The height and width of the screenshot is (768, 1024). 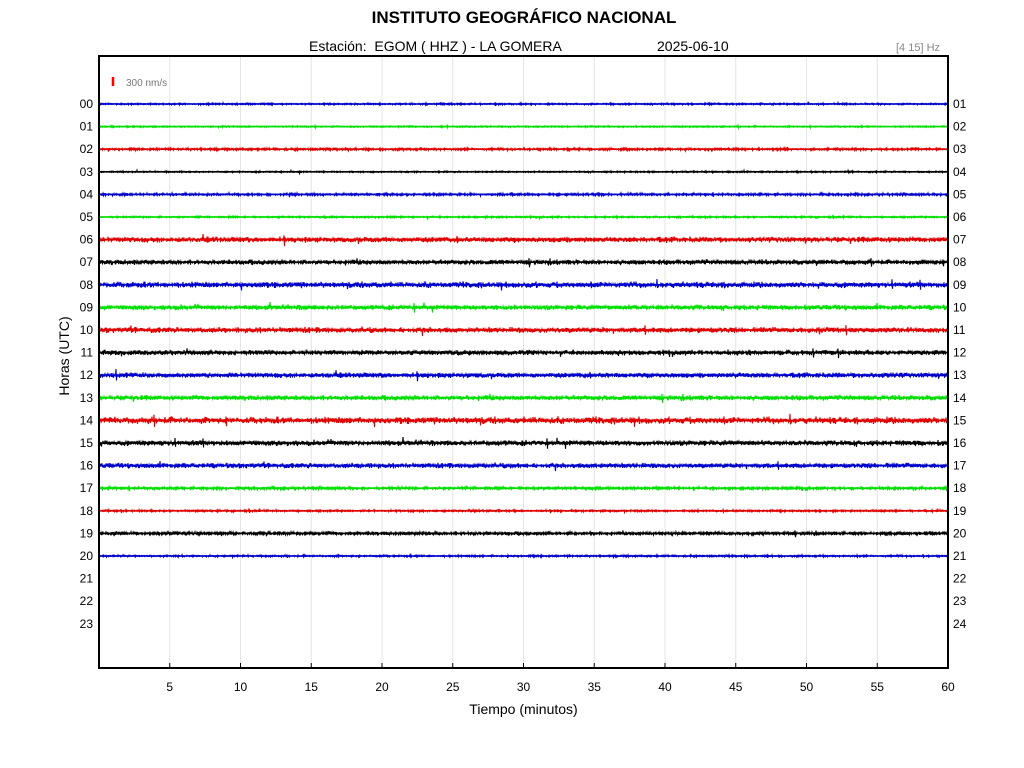 What do you see at coordinates (312, 687) in the screenshot?
I see `x-tick-label: 15` at bounding box center [312, 687].